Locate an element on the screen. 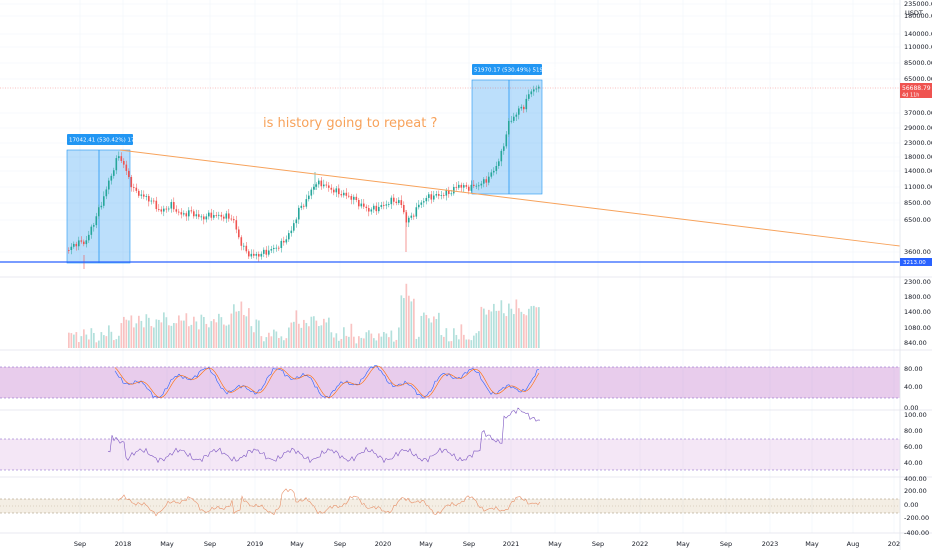 The width and height of the screenshot is (932, 550). time-tick-label: 202 is located at coordinates (894, 544).